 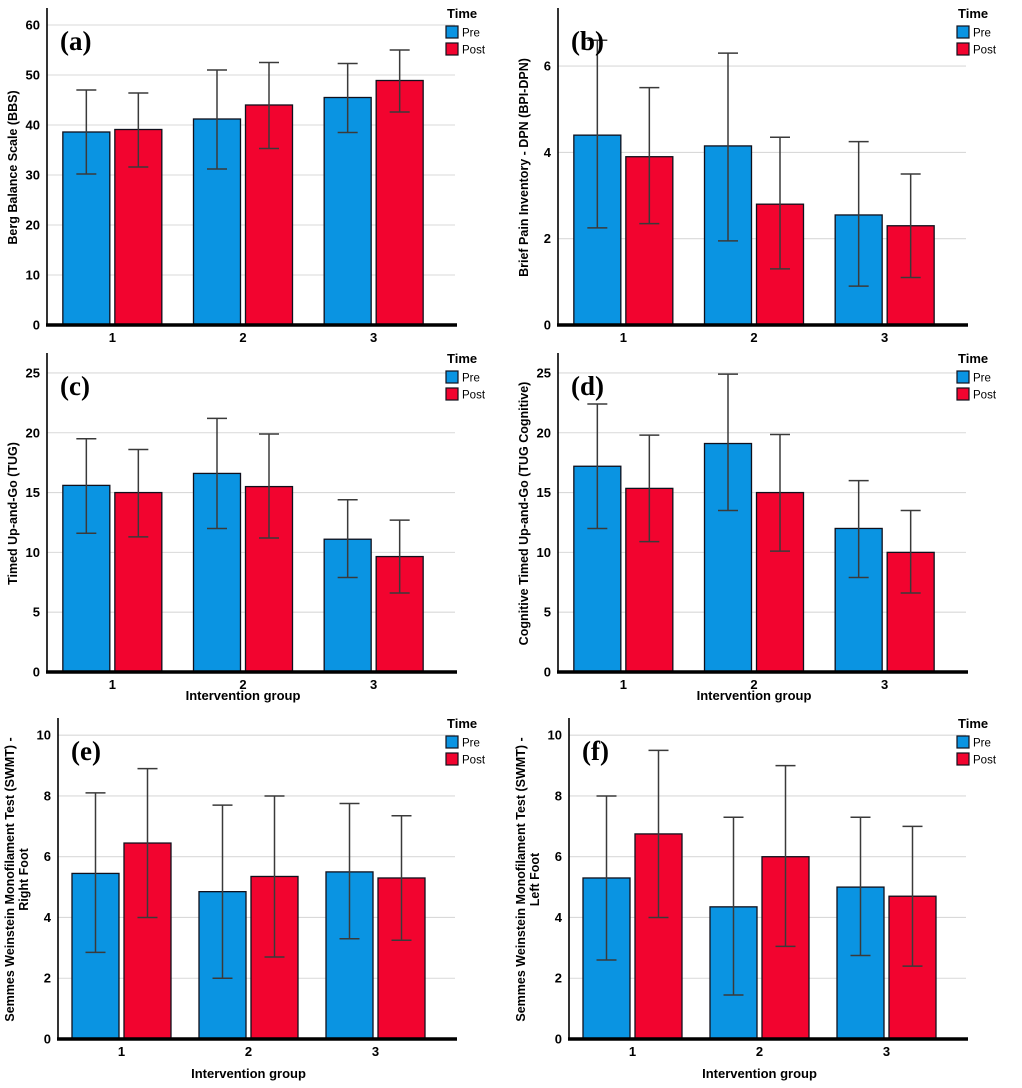 I want to click on bar-post-group1, so click(x=138, y=582).